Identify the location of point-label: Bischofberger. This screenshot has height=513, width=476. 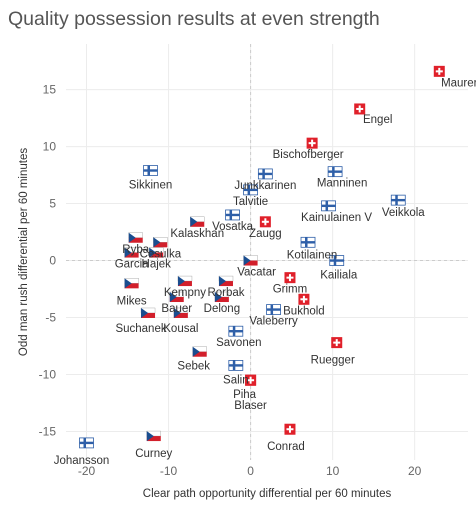
(308, 155).